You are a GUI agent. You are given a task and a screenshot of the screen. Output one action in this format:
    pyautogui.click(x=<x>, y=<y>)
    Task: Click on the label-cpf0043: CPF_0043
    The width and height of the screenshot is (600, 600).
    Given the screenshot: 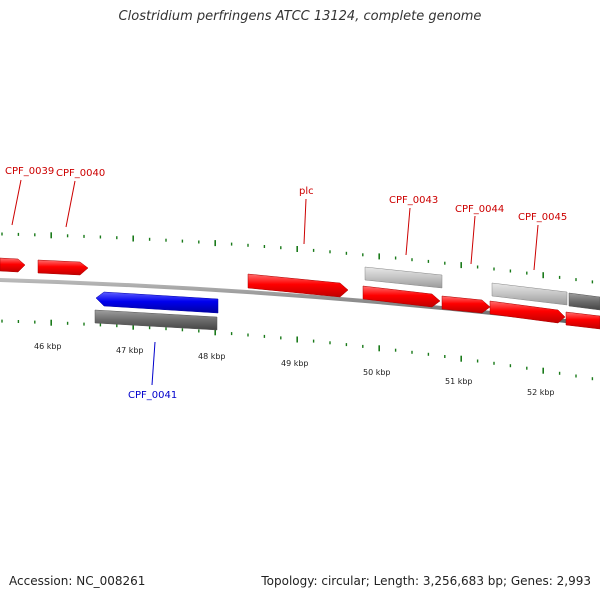 What is the action you would take?
    pyautogui.click(x=413, y=200)
    